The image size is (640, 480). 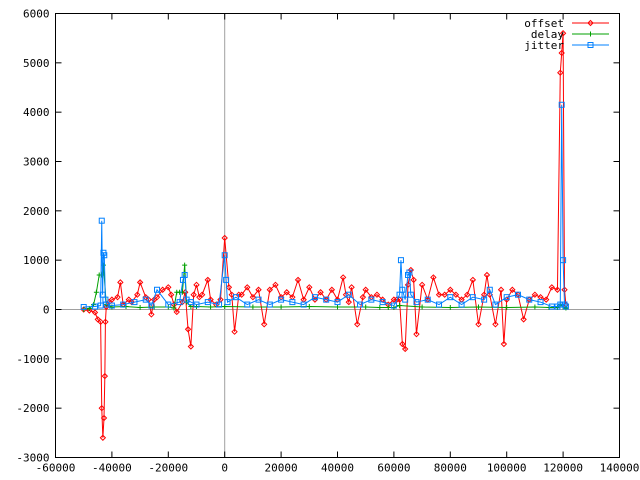 I want to click on y-tick-label: 2000, so click(x=36, y=211).